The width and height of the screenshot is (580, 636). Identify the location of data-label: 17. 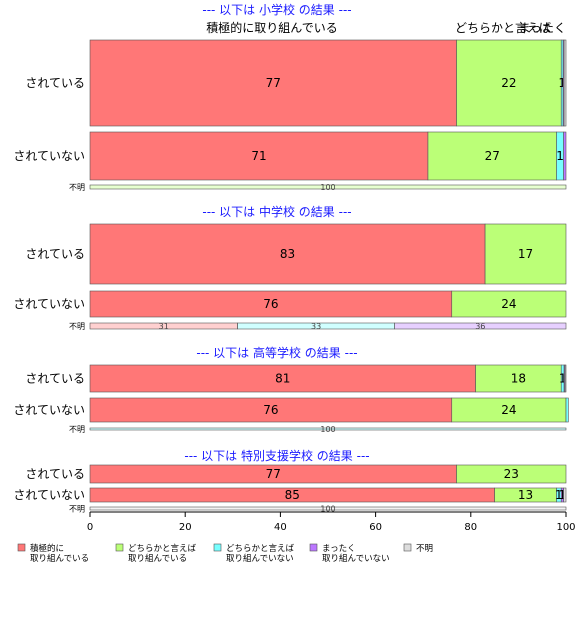
(525, 254).